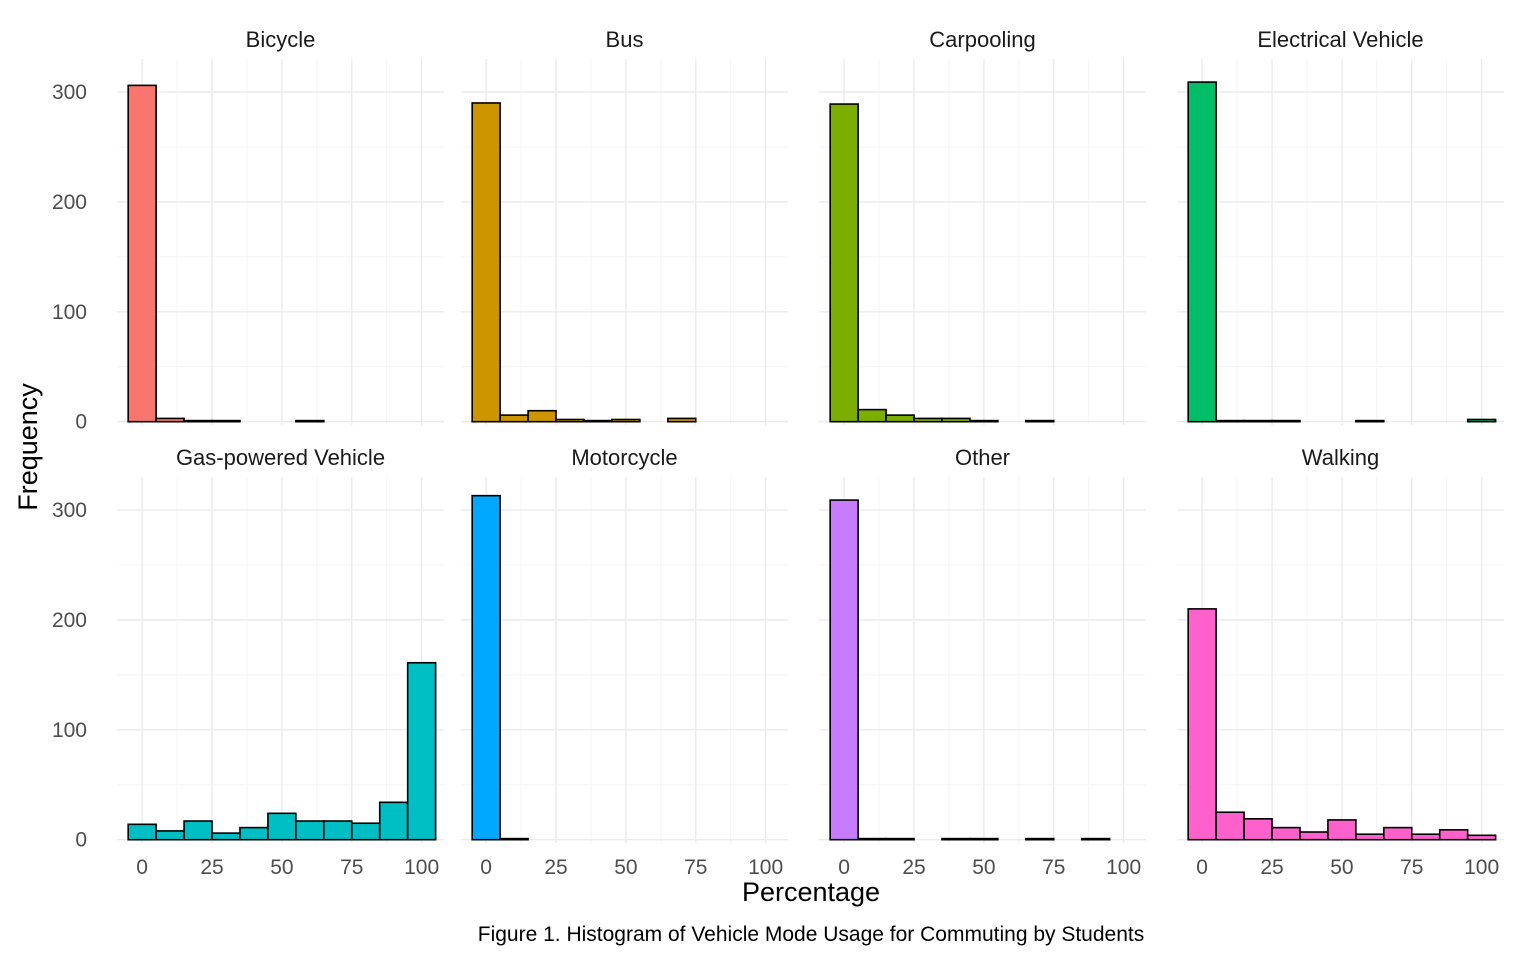 The width and height of the screenshot is (1536, 965). Describe the element at coordinates (982, 226) in the screenshot. I see `facet-panel-2: Carpooling` at that location.